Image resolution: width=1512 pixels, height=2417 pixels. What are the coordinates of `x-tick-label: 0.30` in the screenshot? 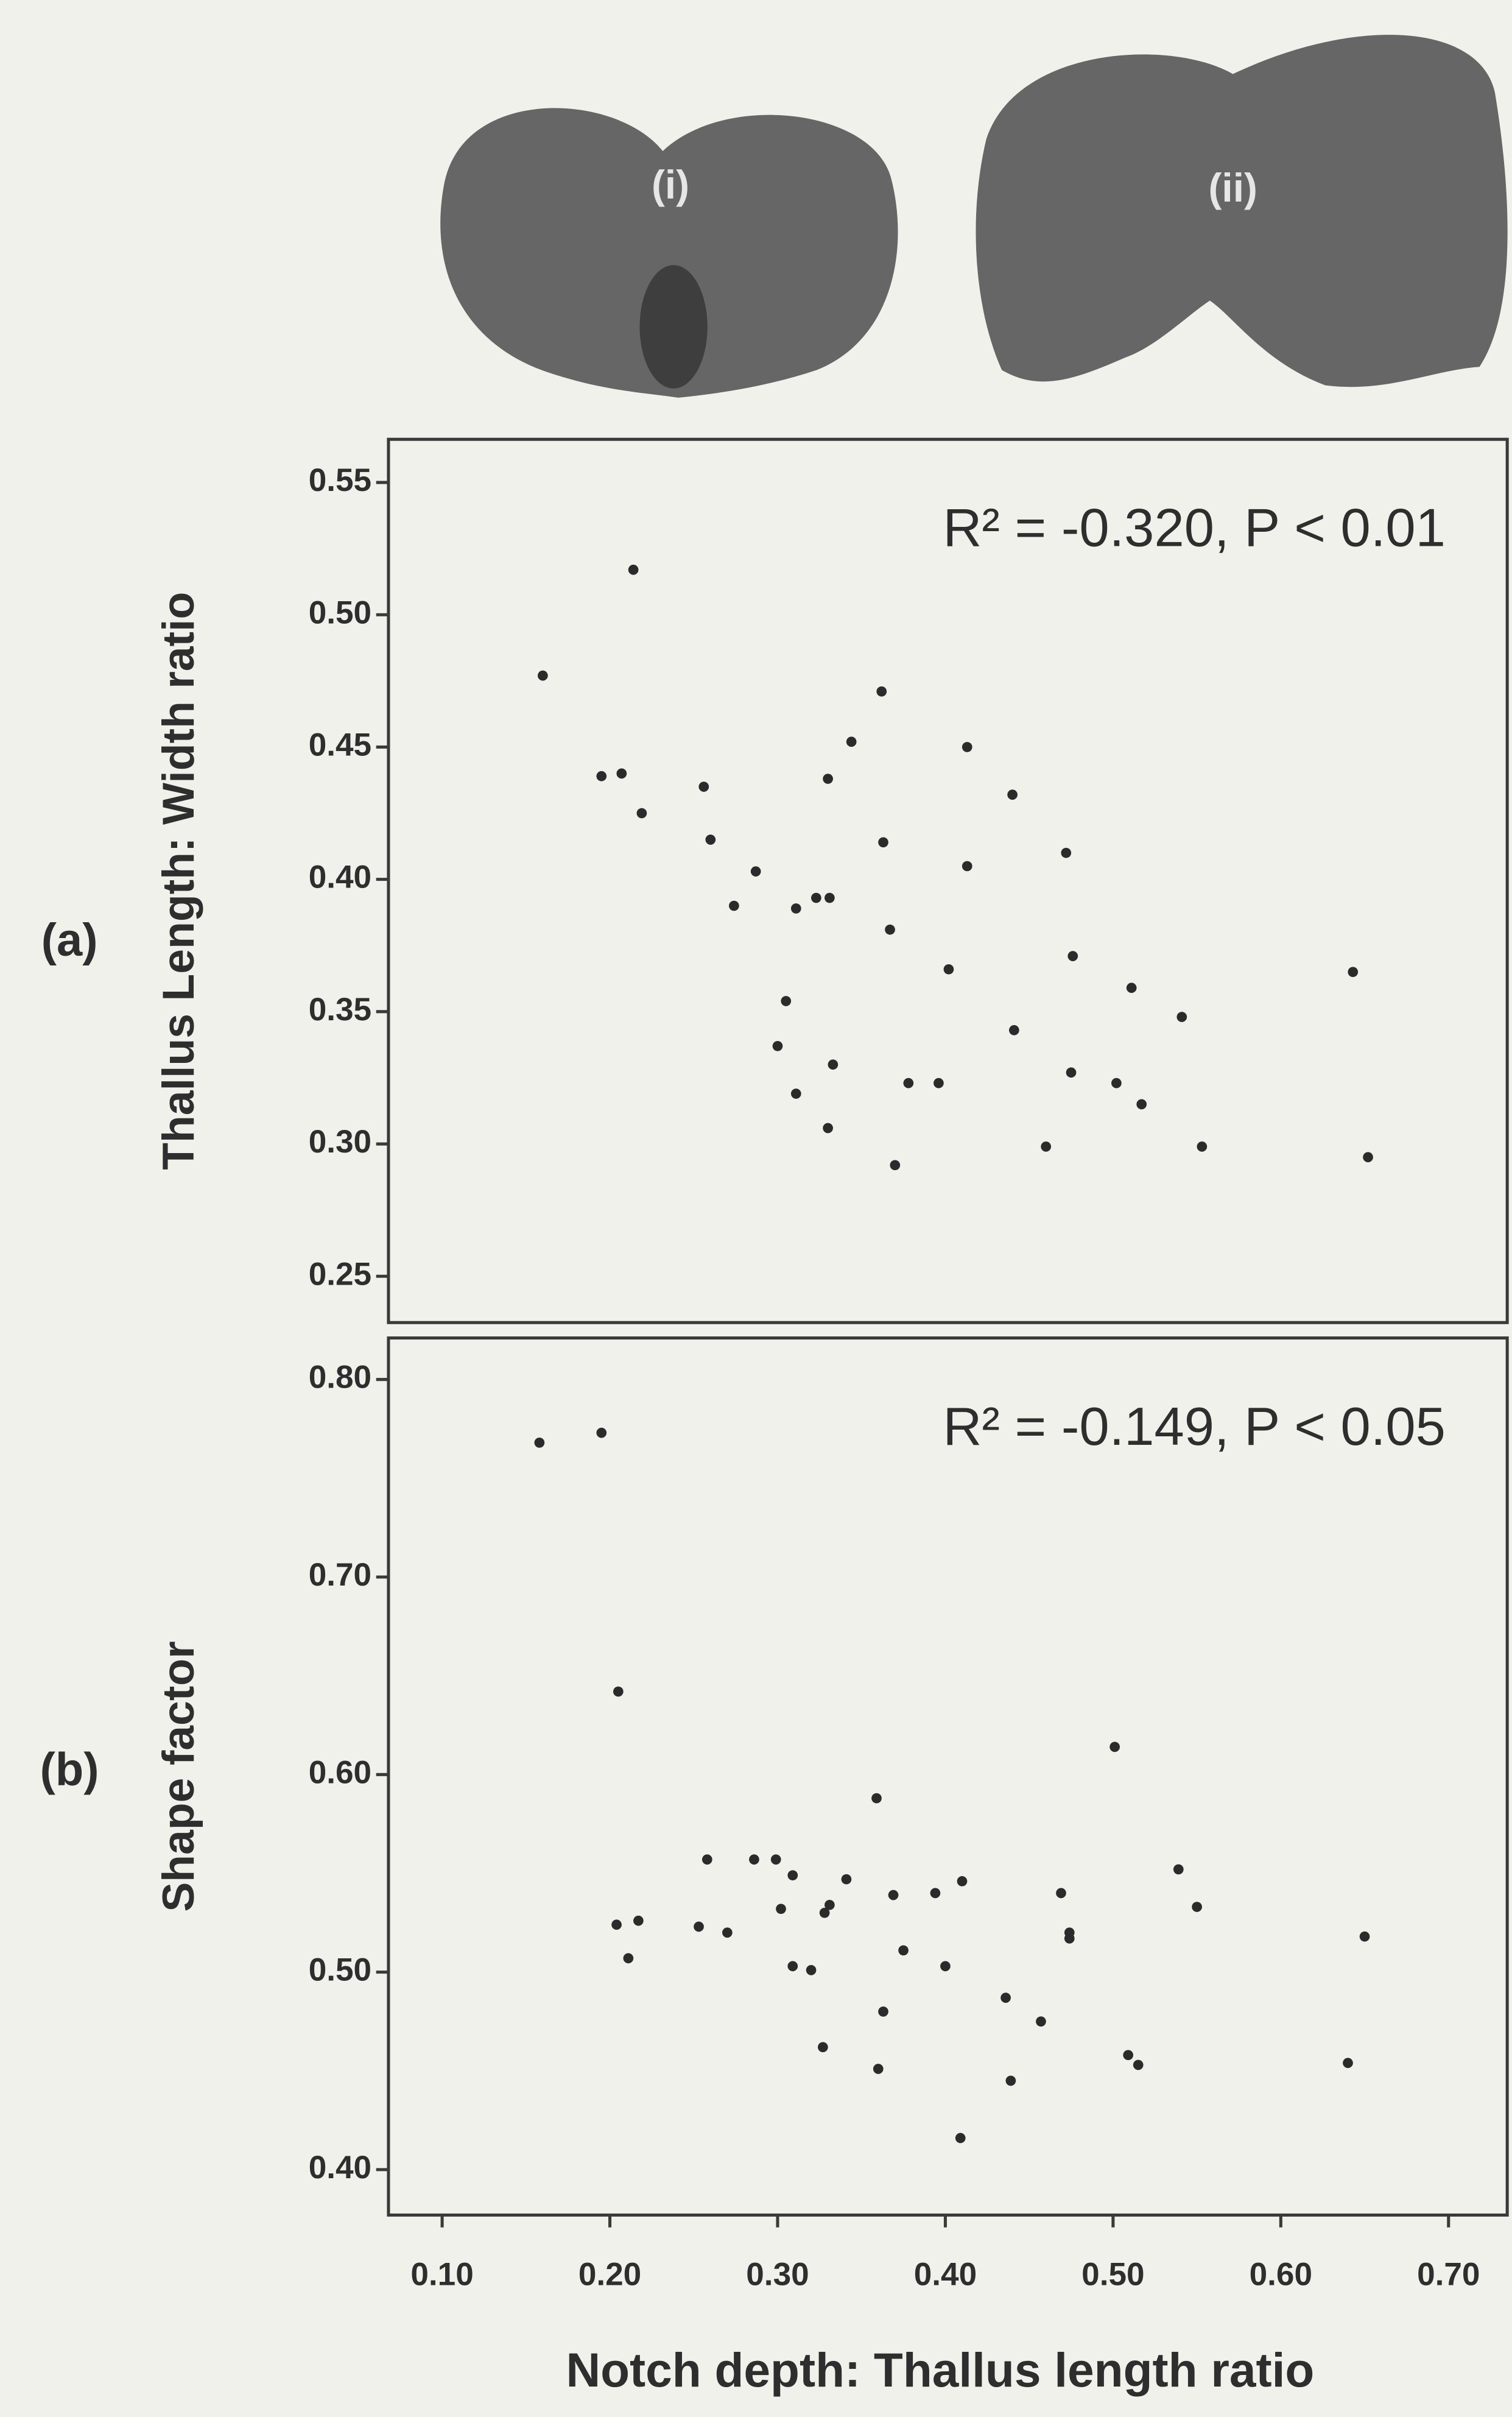 It's located at (778, 2275).